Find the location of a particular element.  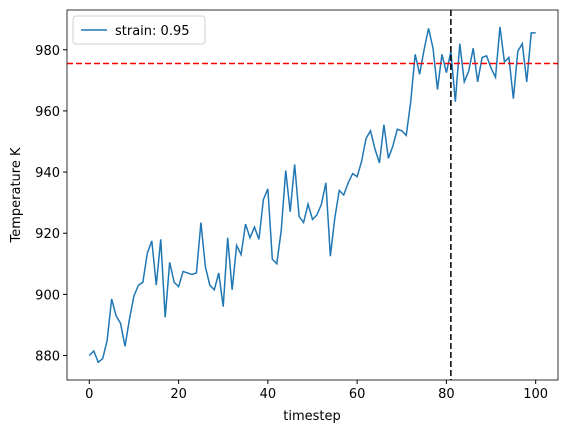

y-tick-label: 880 is located at coordinates (47, 357).